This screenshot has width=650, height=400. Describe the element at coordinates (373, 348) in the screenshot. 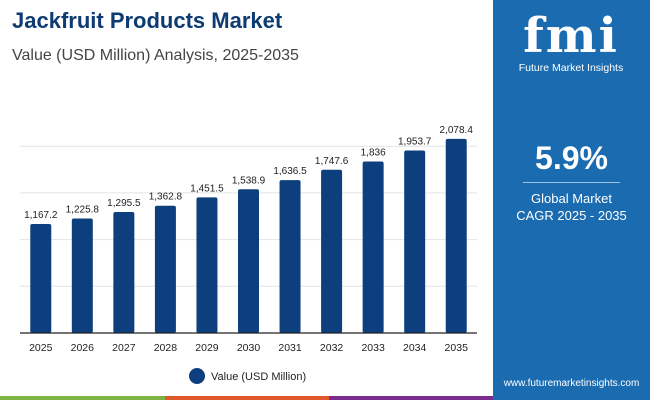

I see `x-tick-label: 2033` at that location.